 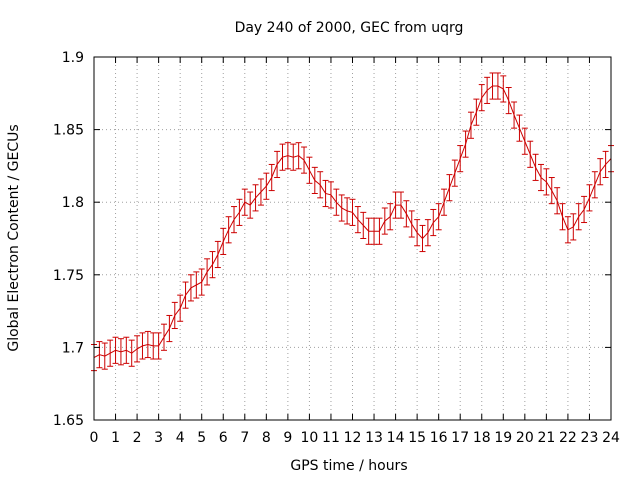 I want to click on x-tick-label: 18, so click(x=482, y=438).